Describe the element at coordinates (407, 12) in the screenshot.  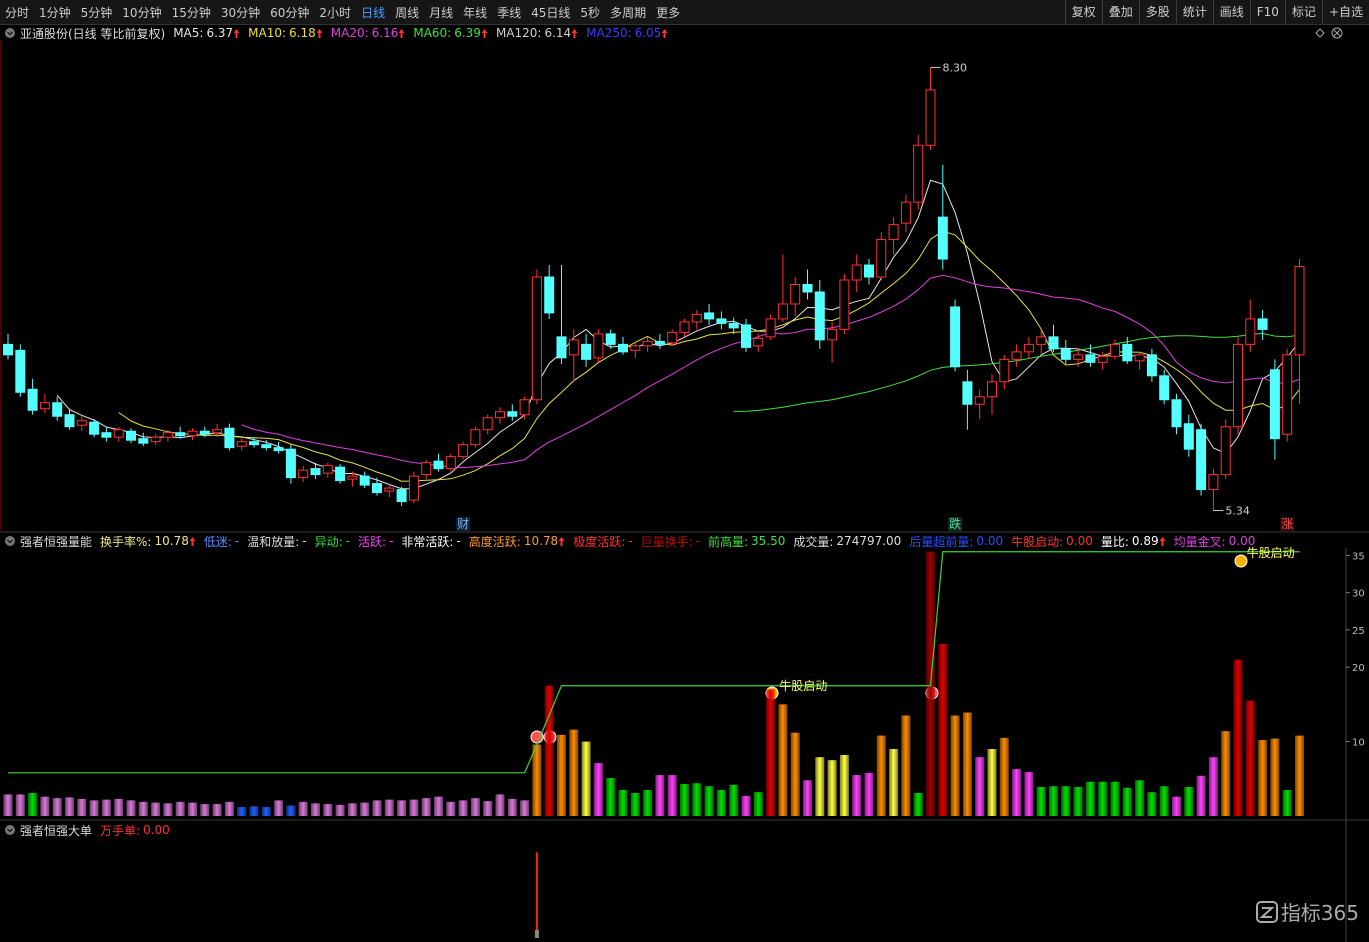
I see `period-tab: 周线` at that location.